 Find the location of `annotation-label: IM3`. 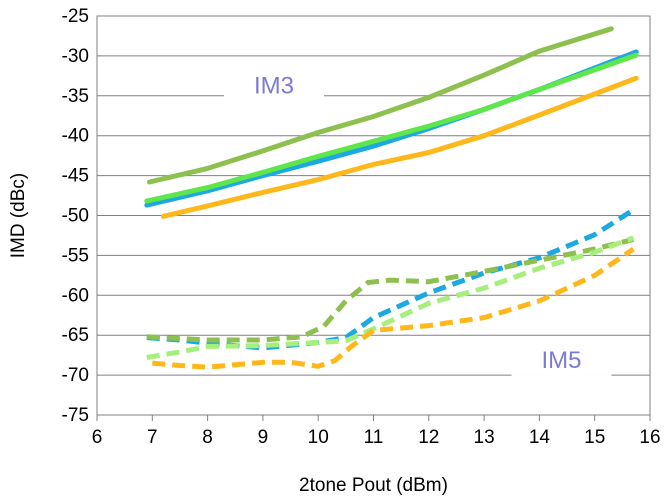

annotation-label: IM3 is located at coordinates (274, 85).